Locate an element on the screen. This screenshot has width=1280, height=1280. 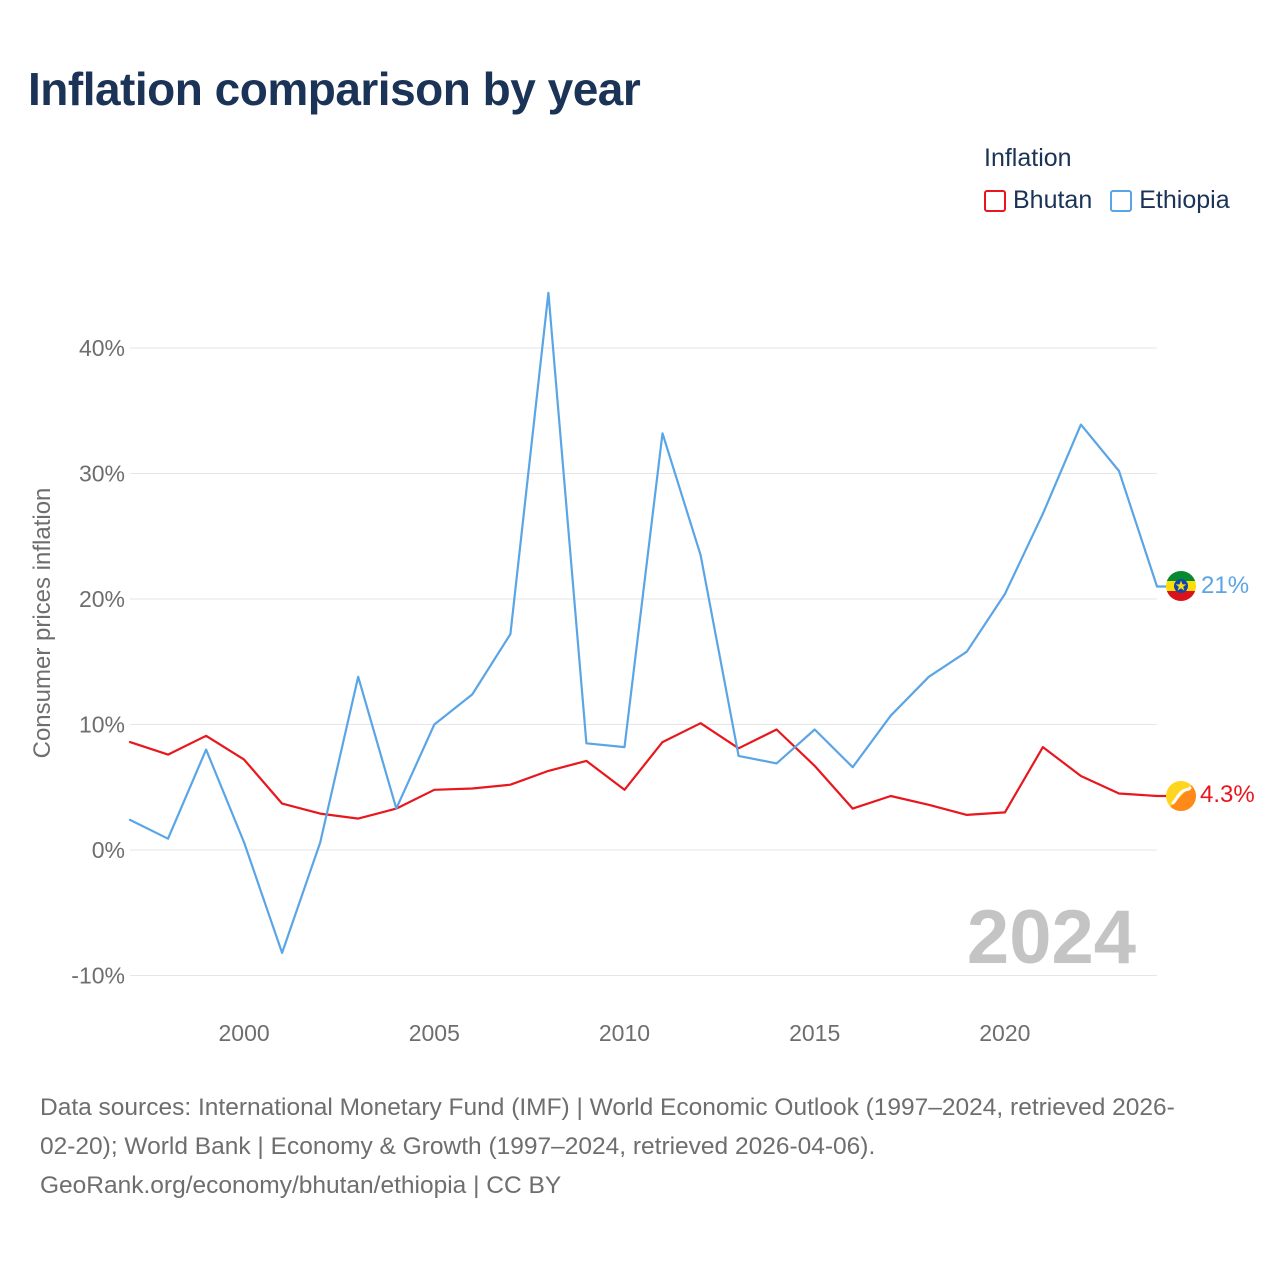
x-tick-label: 2020 is located at coordinates (1004, 1033).